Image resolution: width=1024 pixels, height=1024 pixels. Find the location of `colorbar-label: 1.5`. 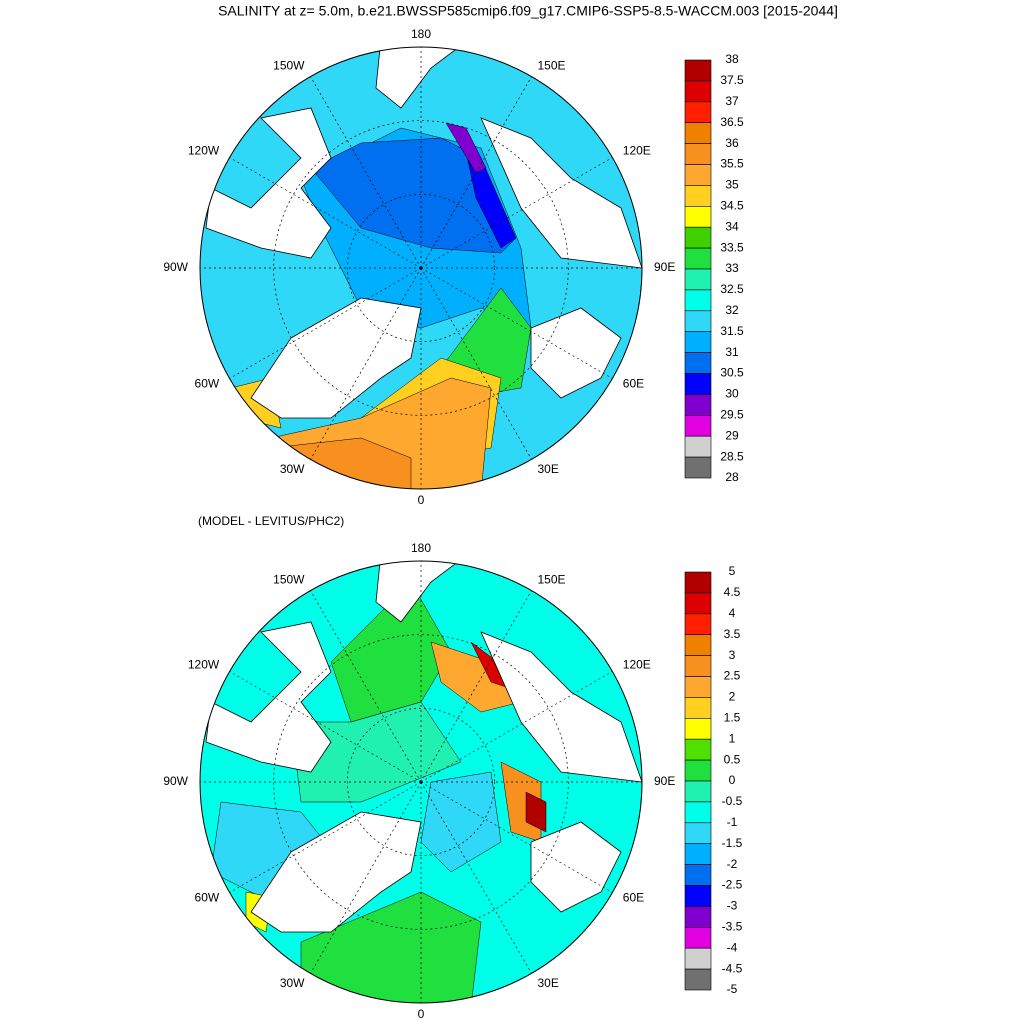

colorbar-label: 1.5 is located at coordinates (732, 717).